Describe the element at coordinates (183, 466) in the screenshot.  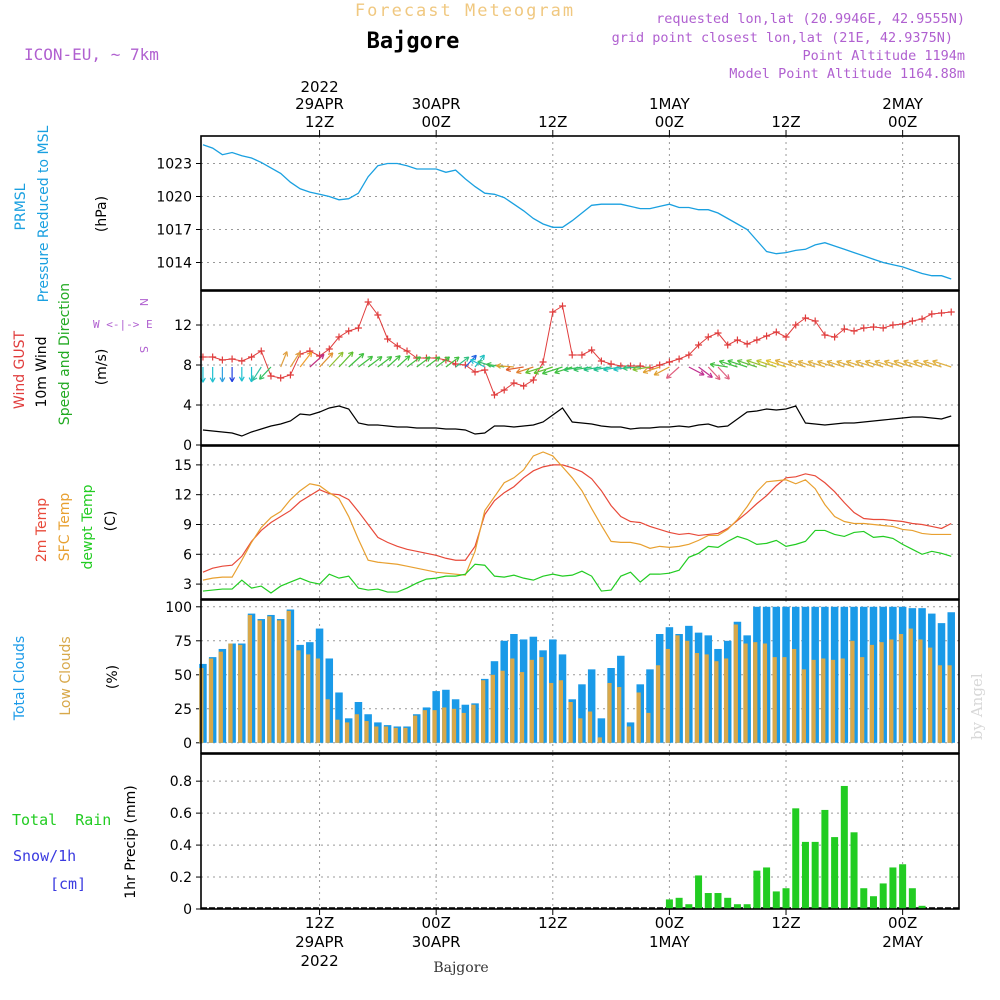
I see `temperature-ytick-label: 15` at that location.